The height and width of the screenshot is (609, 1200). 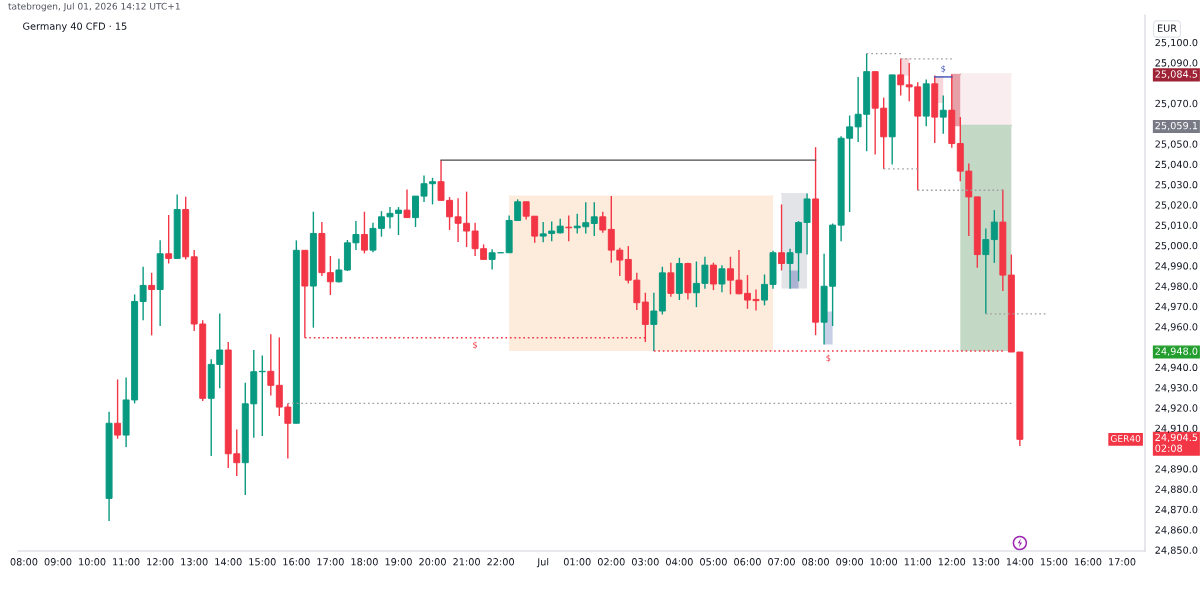 I want to click on y-tick-label: 24,930.0, so click(x=1176, y=388).